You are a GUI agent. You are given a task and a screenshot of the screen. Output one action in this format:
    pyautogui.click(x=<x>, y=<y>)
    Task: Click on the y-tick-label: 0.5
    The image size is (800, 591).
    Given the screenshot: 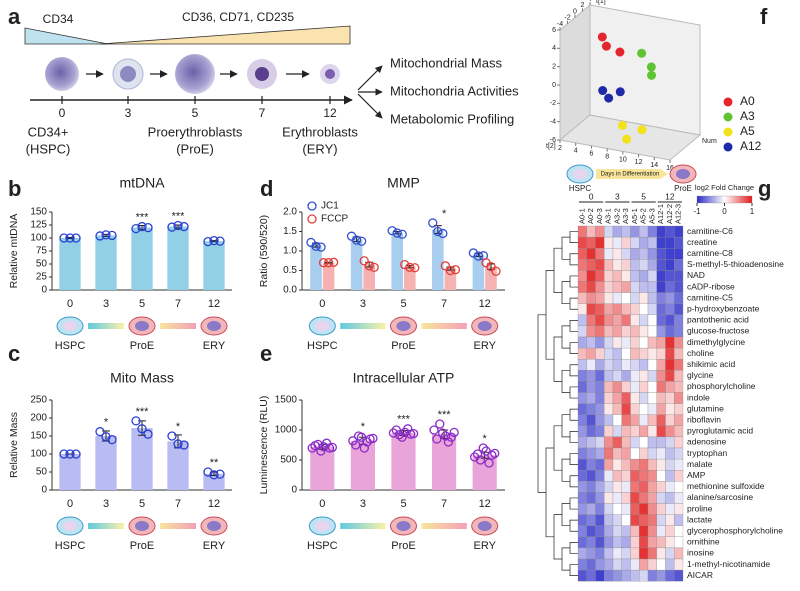 What is the action you would take?
    pyautogui.click(x=290, y=270)
    